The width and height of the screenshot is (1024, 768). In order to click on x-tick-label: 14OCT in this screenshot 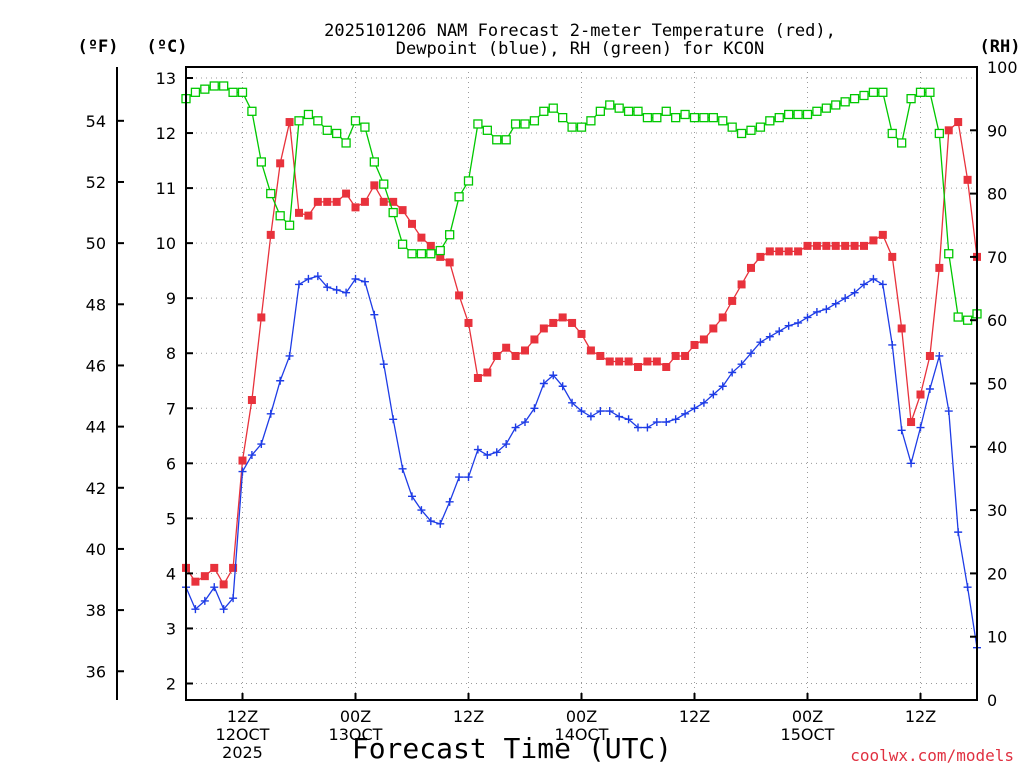, I will do `click(582, 734)`.